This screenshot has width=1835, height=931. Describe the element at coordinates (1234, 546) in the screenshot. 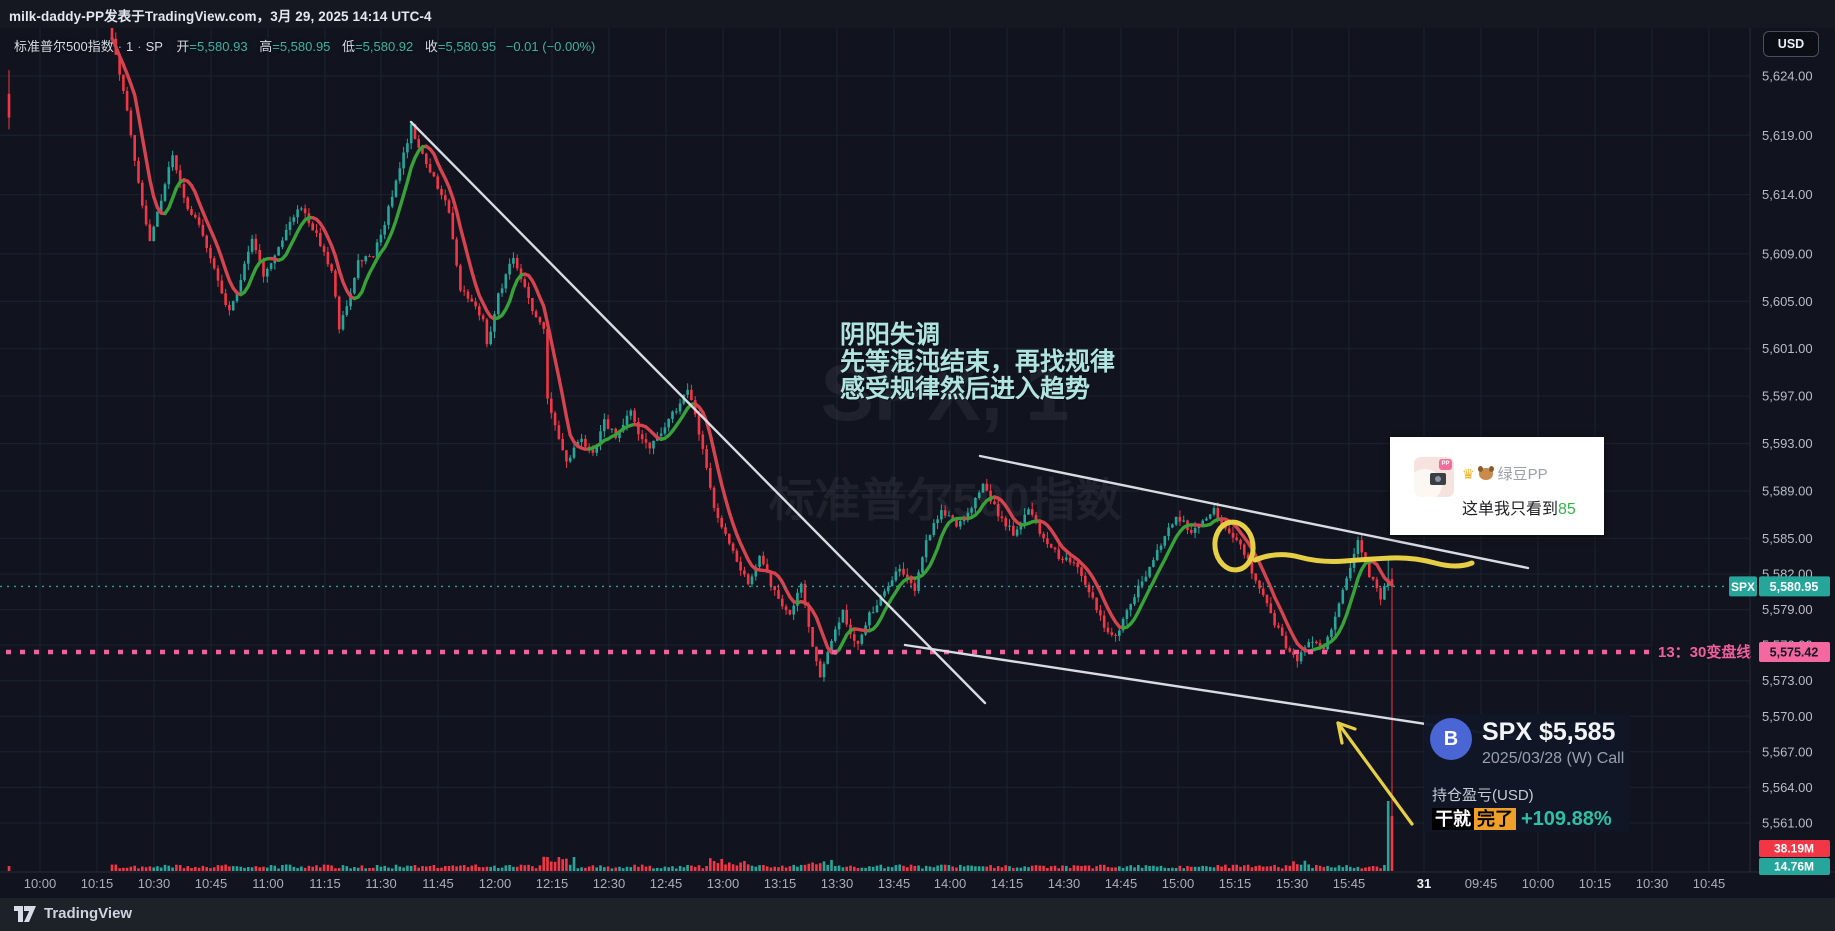

I see `yellow-circle-annotation` at that location.